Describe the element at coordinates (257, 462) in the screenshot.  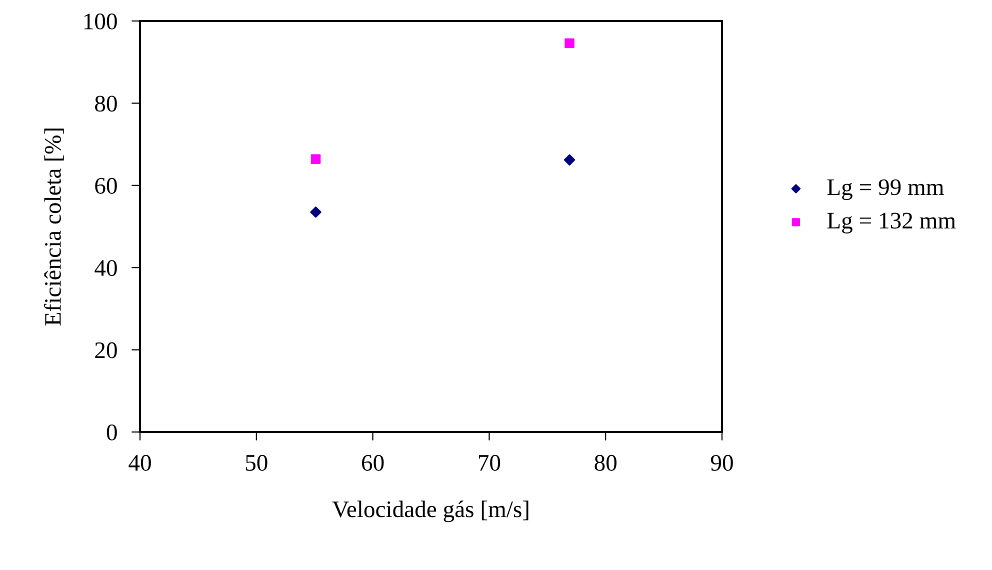
I see `x-tick-label: 50` at that location.